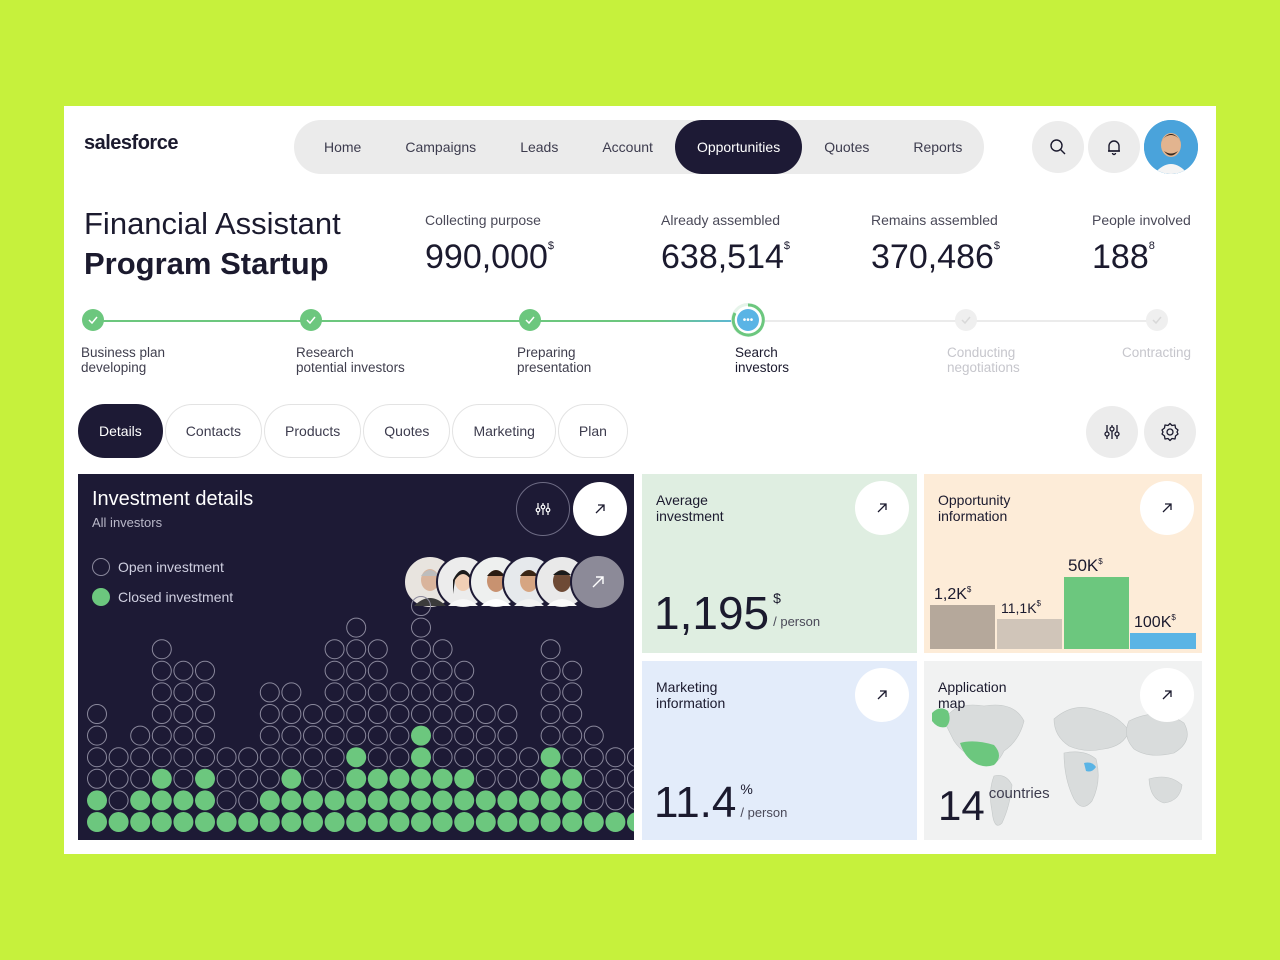  I want to click on stat-label: Already assembled, so click(721, 220).